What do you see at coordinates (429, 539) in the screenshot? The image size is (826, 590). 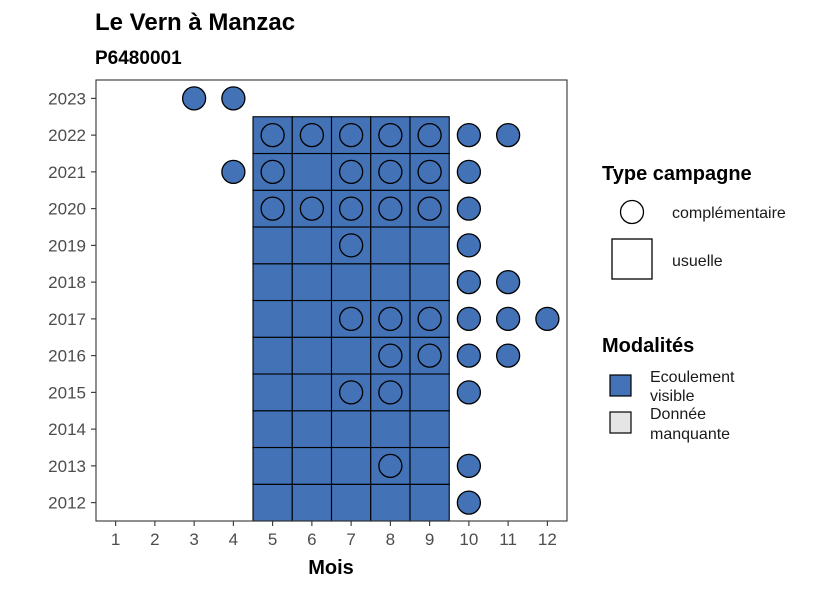 I see `x-tick-label-9: 9` at bounding box center [429, 539].